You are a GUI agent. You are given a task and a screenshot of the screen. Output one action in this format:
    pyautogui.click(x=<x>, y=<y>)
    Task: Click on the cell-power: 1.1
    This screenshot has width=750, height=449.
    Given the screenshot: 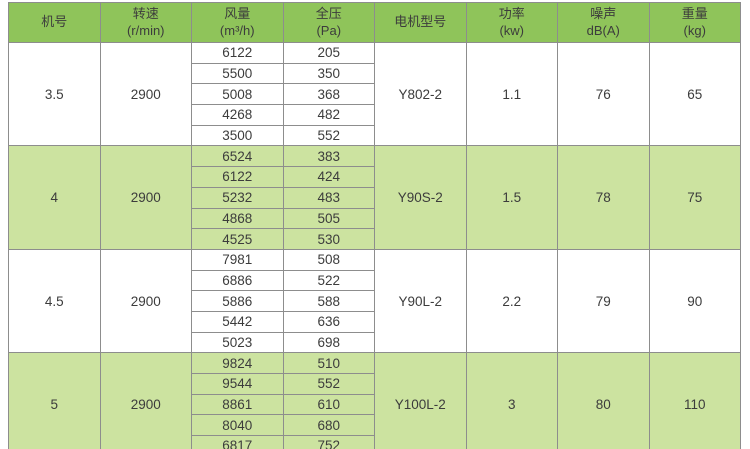 What is the action you would take?
    pyautogui.click(x=511, y=94)
    